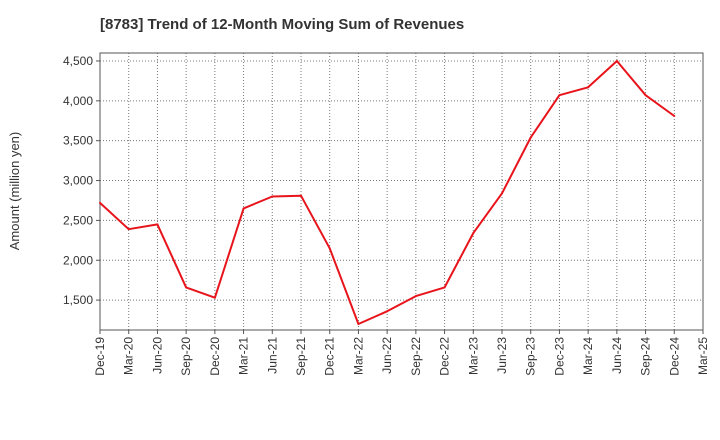 This screenshot has height=440, width=720. What do you see at coordinates (78, 220) in the screenshot?
I see `y-tick-label: 2,500` at bounding box center [78, 220].